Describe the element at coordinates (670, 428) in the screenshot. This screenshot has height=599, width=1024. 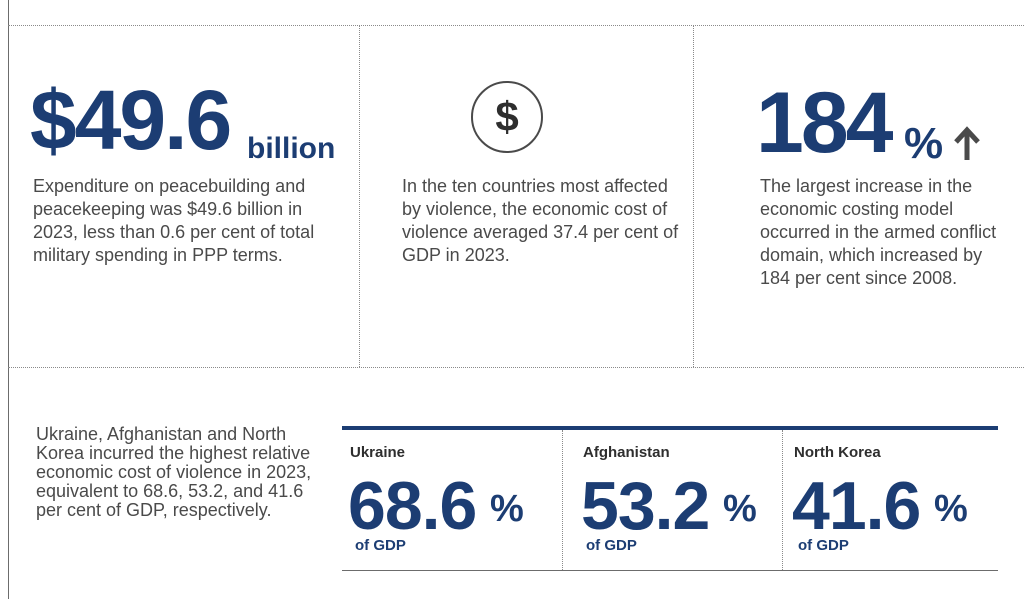
I see `stats-top-bar` at that location.